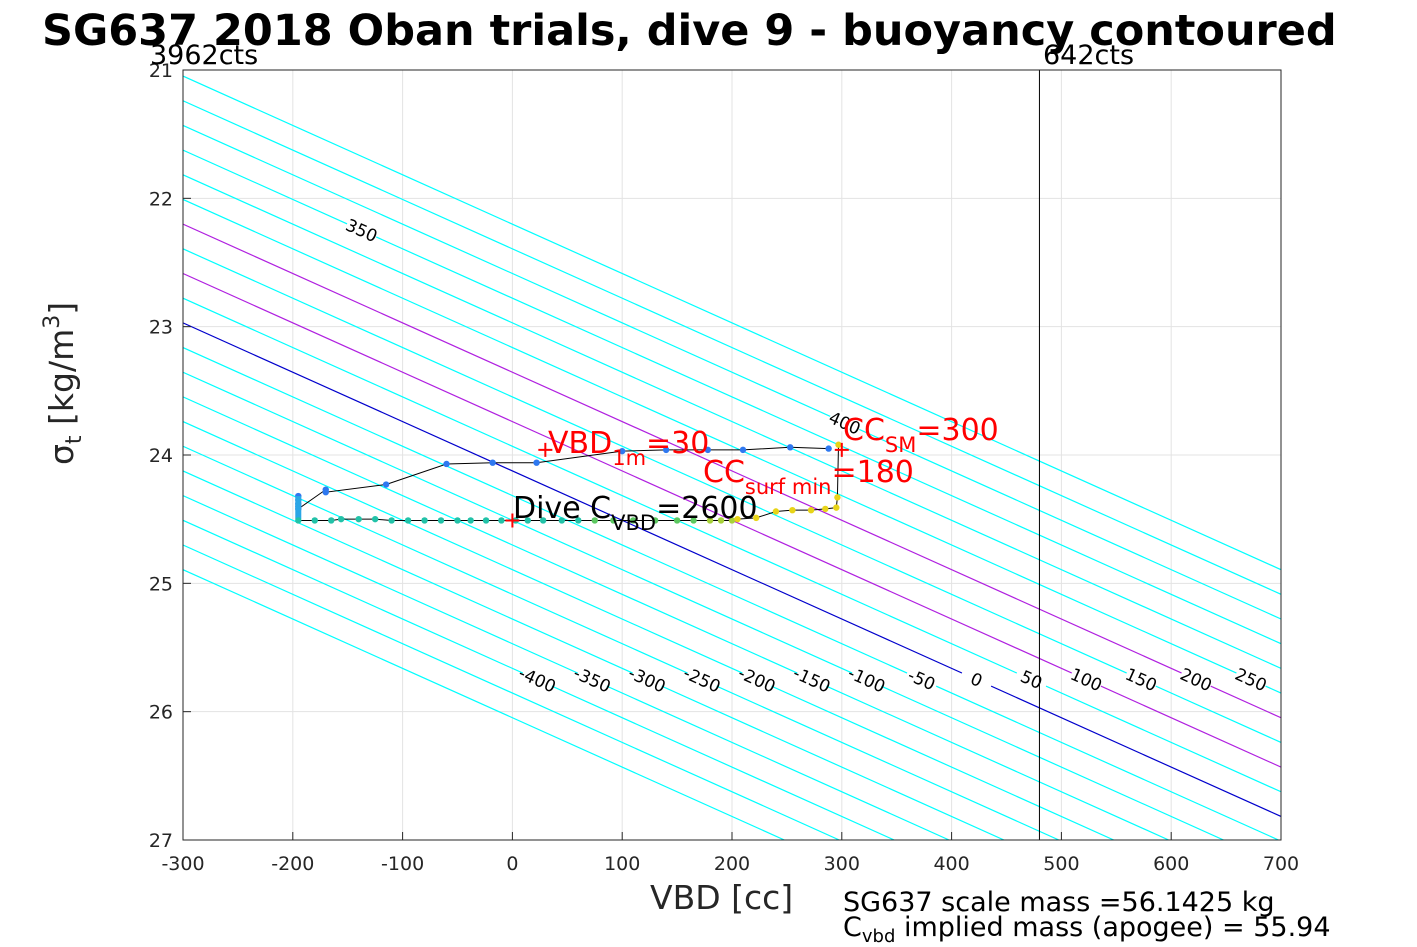 Image resolution: width=1417 pixels, height=947 pixels. What do you see at coordinates (629, 448) in the screenshot?
I see `annotation-vbd-1m: VBD1m=30` at bounding box center [629, 448].